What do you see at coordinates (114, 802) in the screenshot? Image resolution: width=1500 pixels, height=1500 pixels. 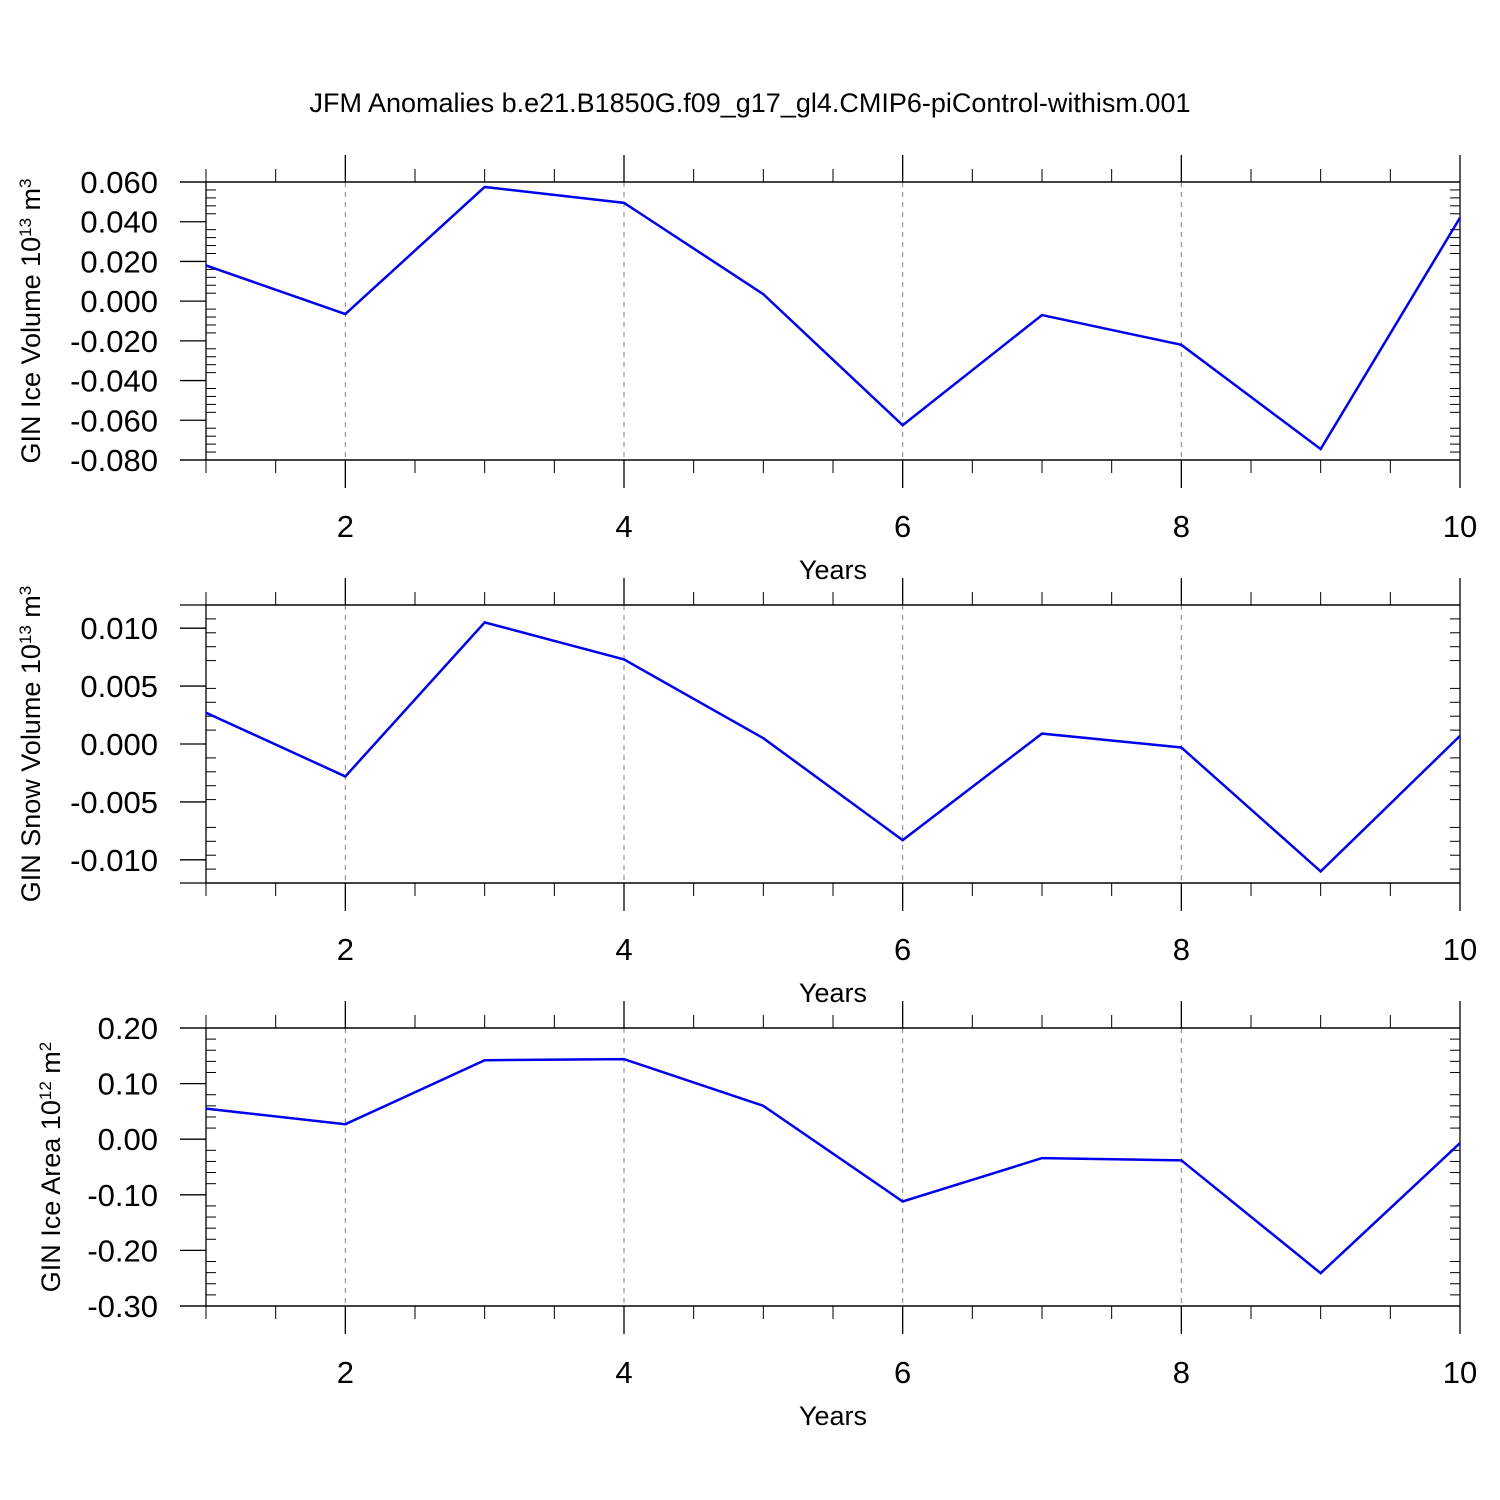 I see `y-tick-label: -0.005` at bounding box center [114, 802].